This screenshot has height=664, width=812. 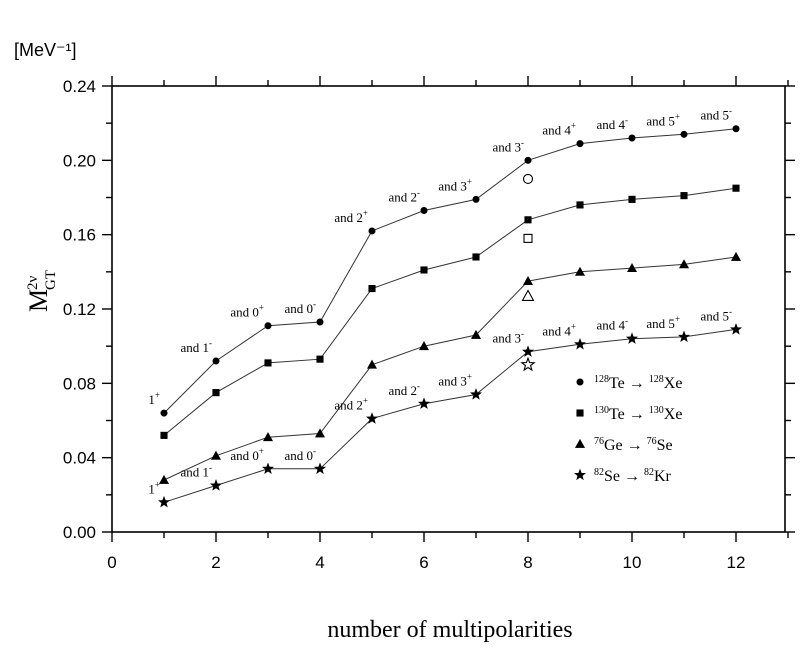 What do you see at coordinates (196, 346) in the screenshot?
I see `upper-annotation: and 1-` at bounding box center [196, 346].